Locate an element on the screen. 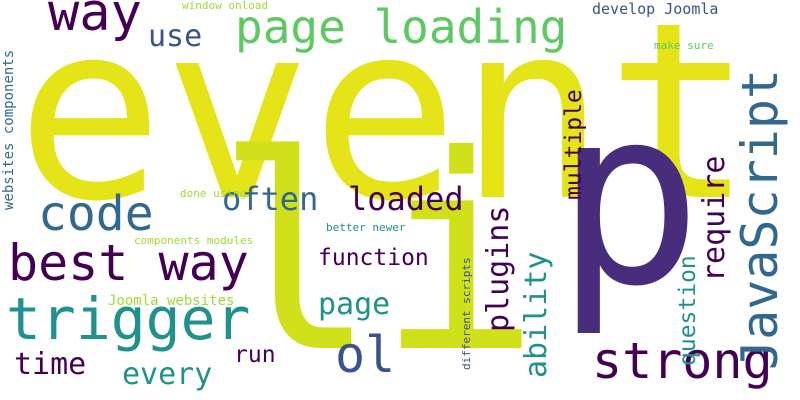 This screenshot has width=800, height=400. word-strong: strong is located at coordinates (682, 361).